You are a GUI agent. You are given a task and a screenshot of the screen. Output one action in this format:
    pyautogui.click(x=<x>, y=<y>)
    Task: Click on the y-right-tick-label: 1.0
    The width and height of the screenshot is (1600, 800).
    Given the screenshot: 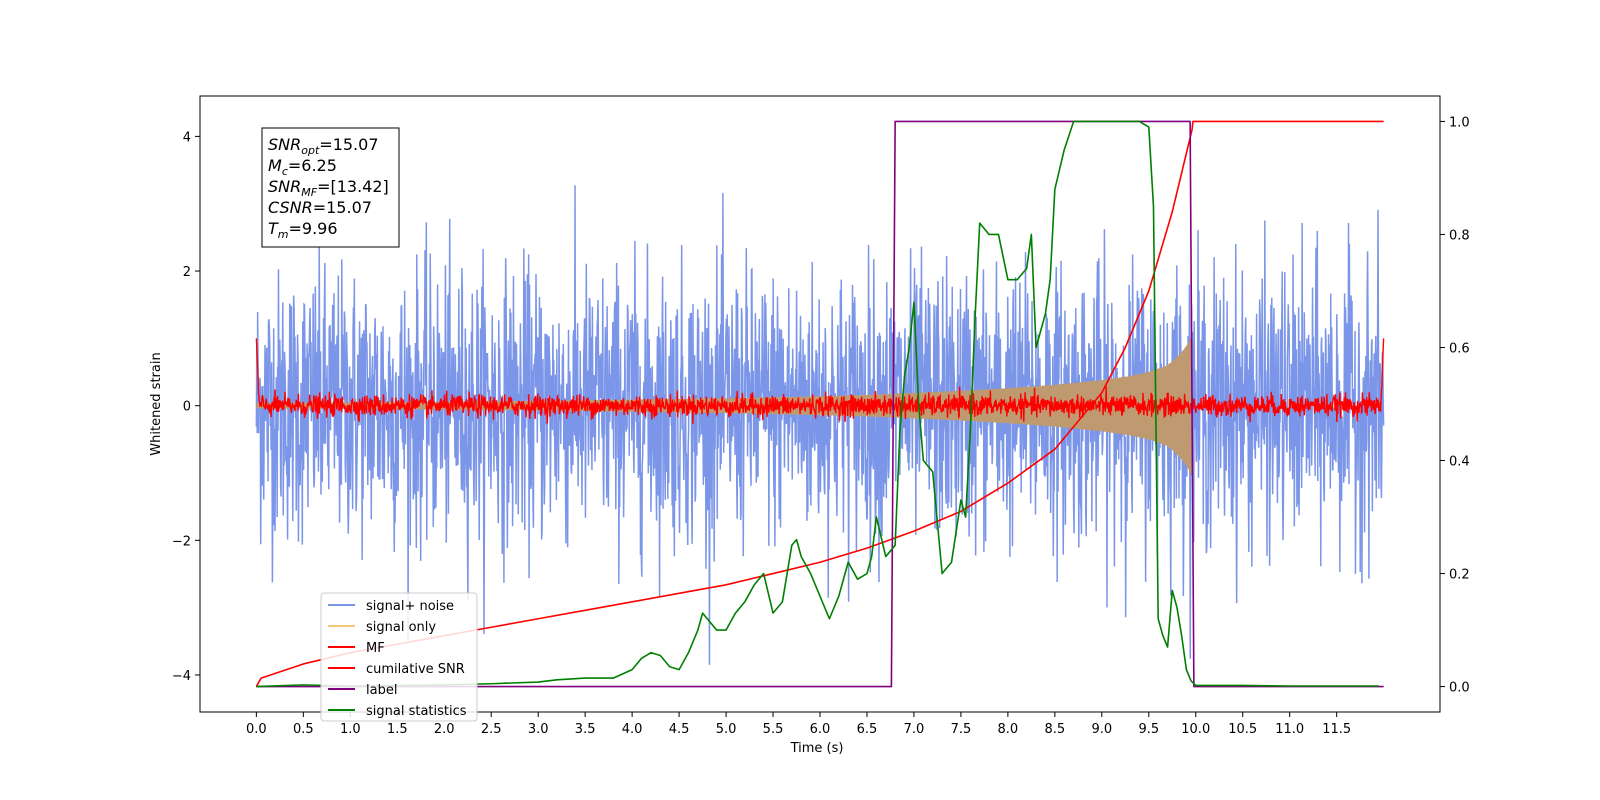 What is the action you would take?
    pyautogui.click(x=1459, y=122)
    